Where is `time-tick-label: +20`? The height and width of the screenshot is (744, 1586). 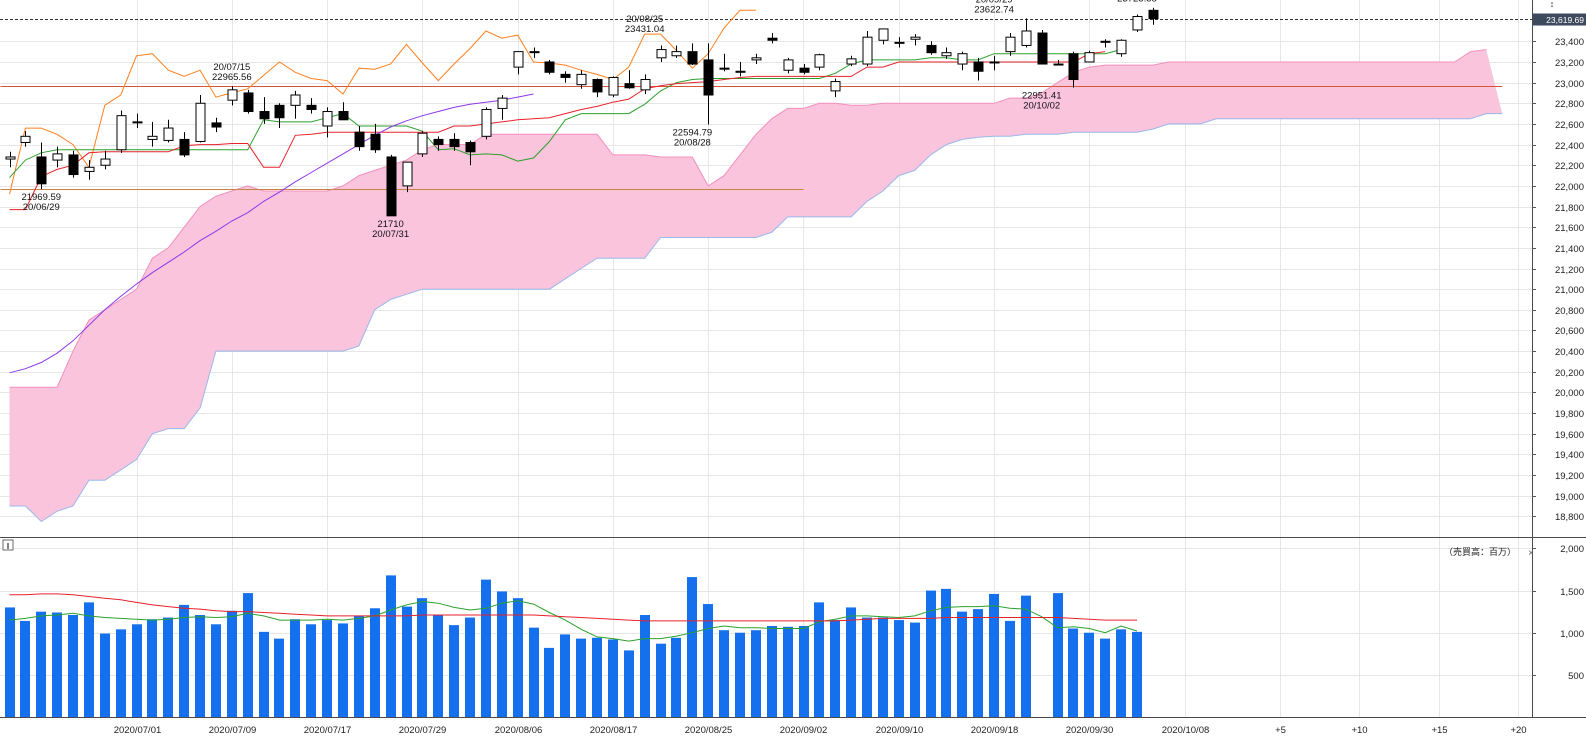 time-tick-label: +20 is located at coordinates (1518, 730).